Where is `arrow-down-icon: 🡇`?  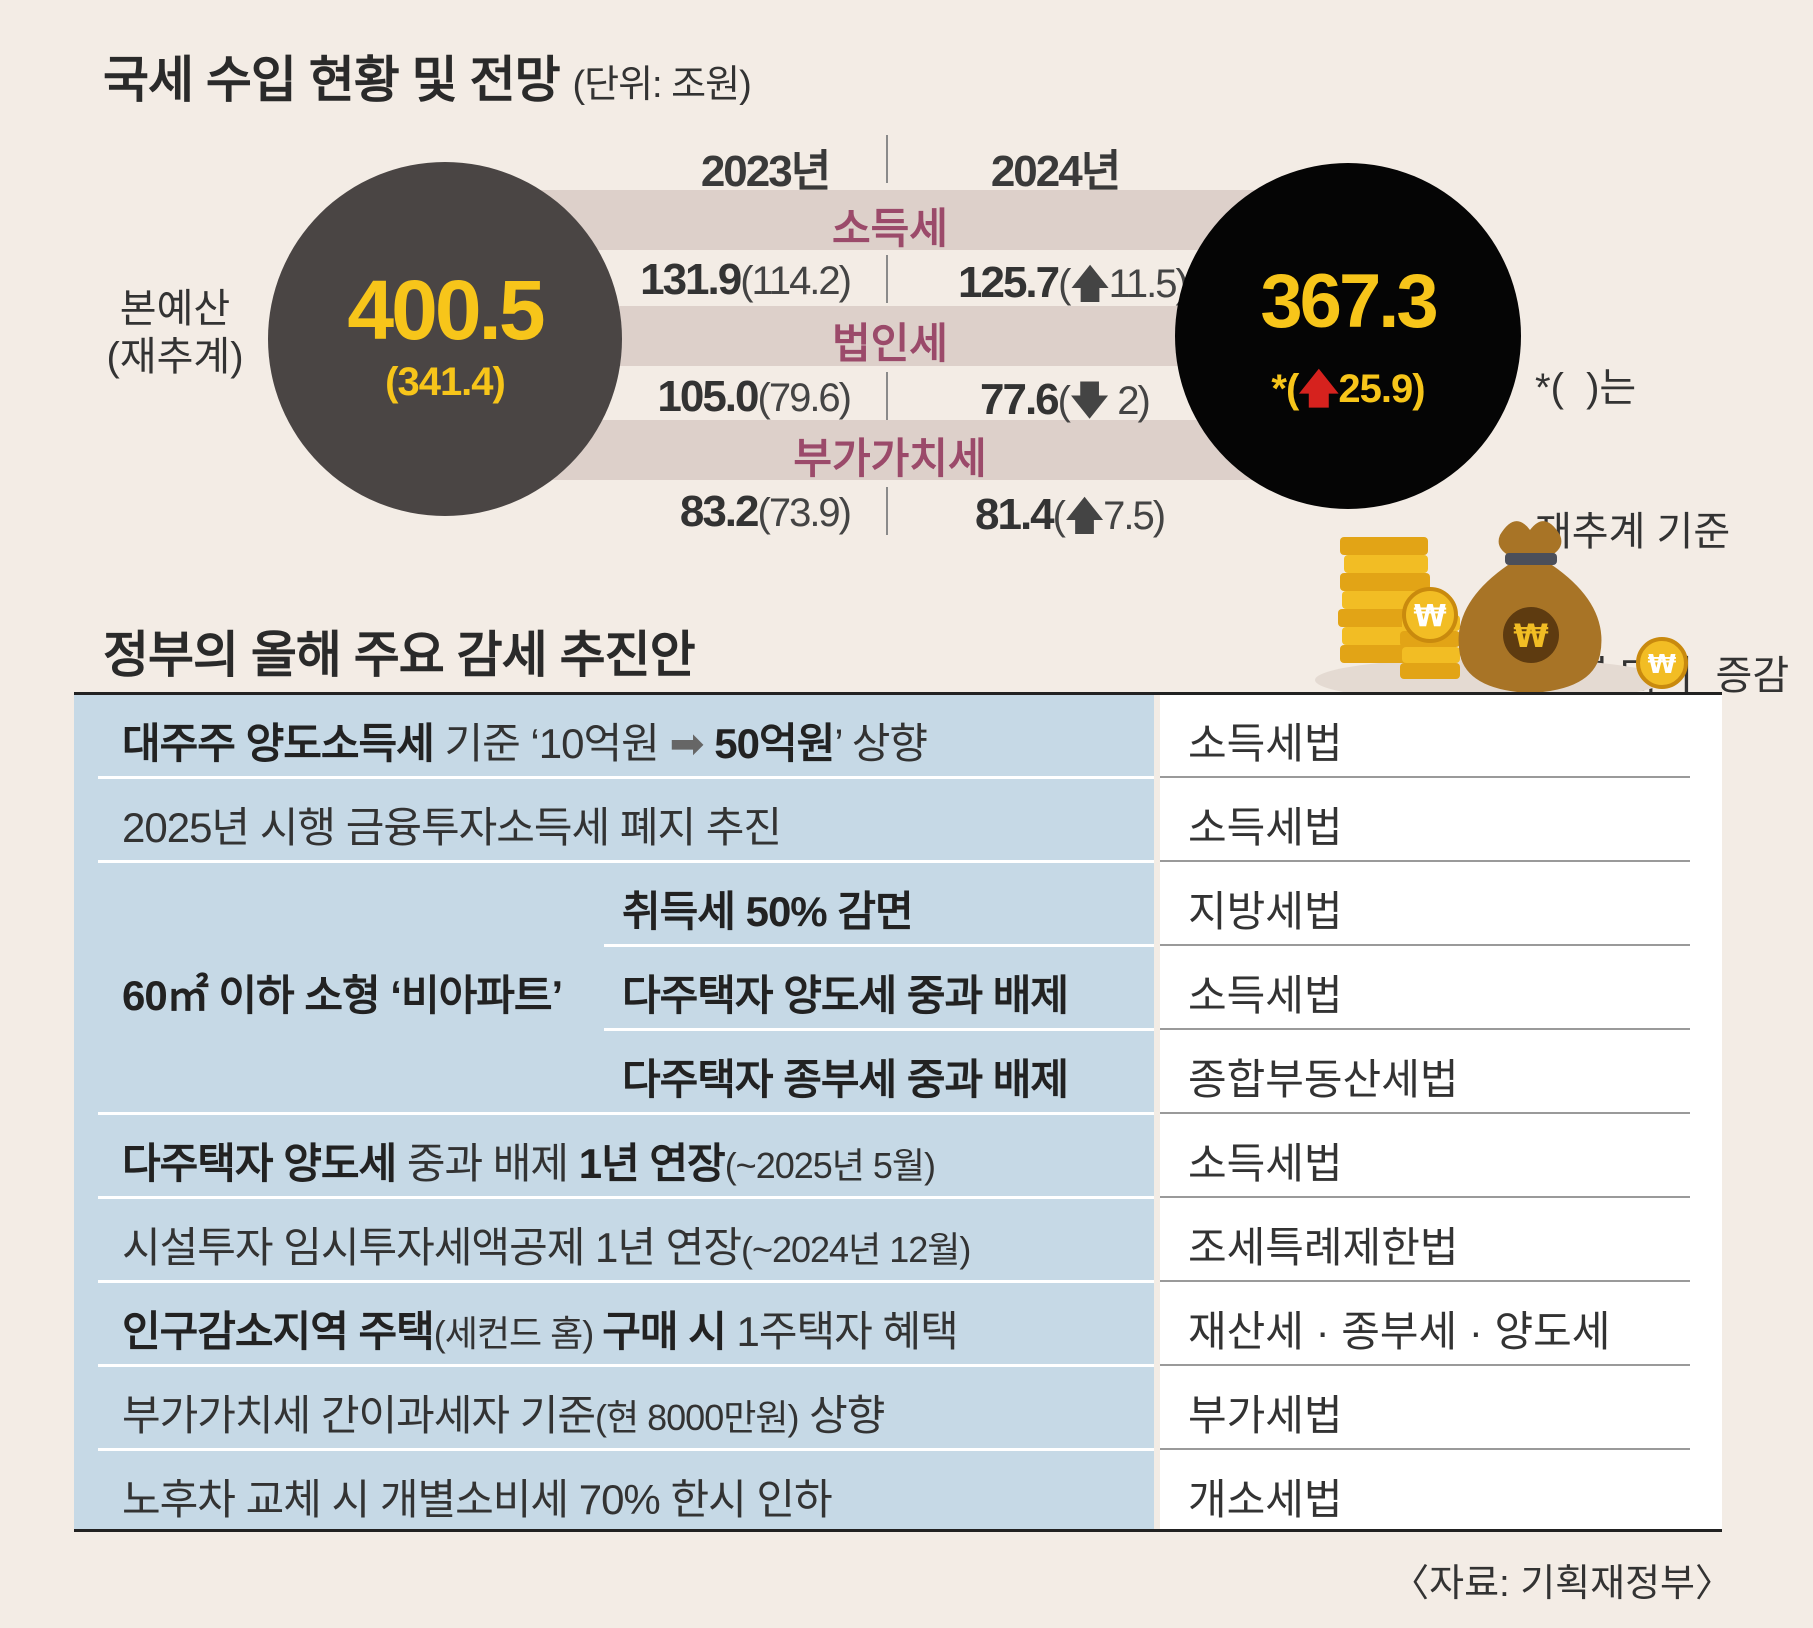 arrow-down-icon: 🡇 is located at coordinates (1089, 401).